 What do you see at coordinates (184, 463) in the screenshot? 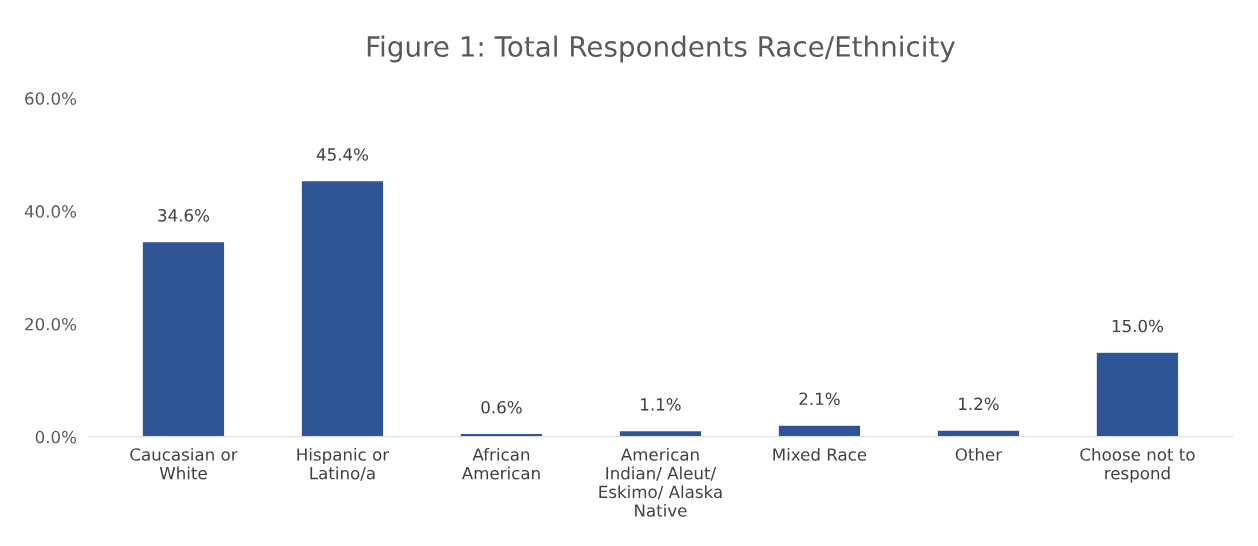
I see `x-tick-label: Caucasian or White` at bounding box center [184, 463].